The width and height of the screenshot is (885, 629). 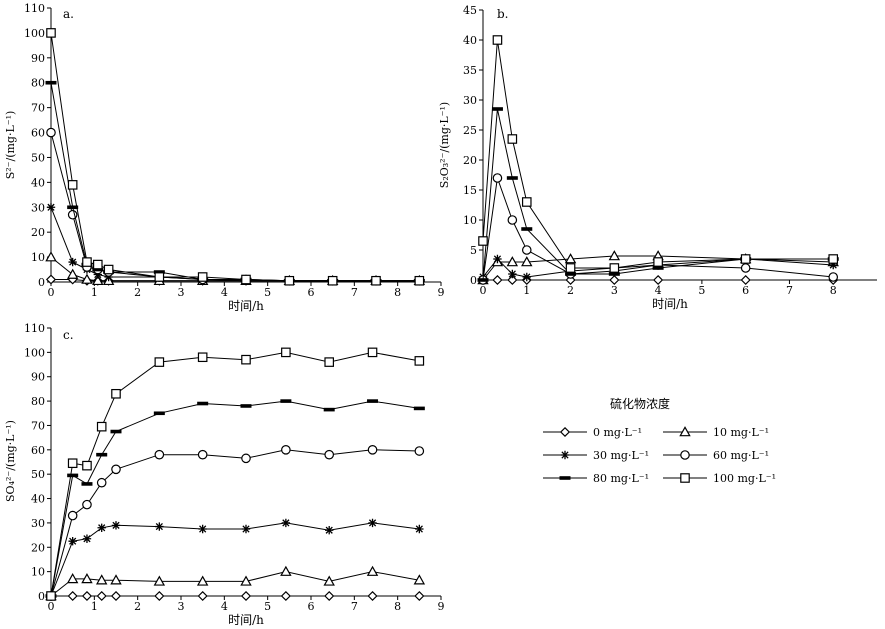 What do you see at coordinates (745, 290) in the screenshot?
I see `x-tick-label: 6` at bounding box center [745, 290].